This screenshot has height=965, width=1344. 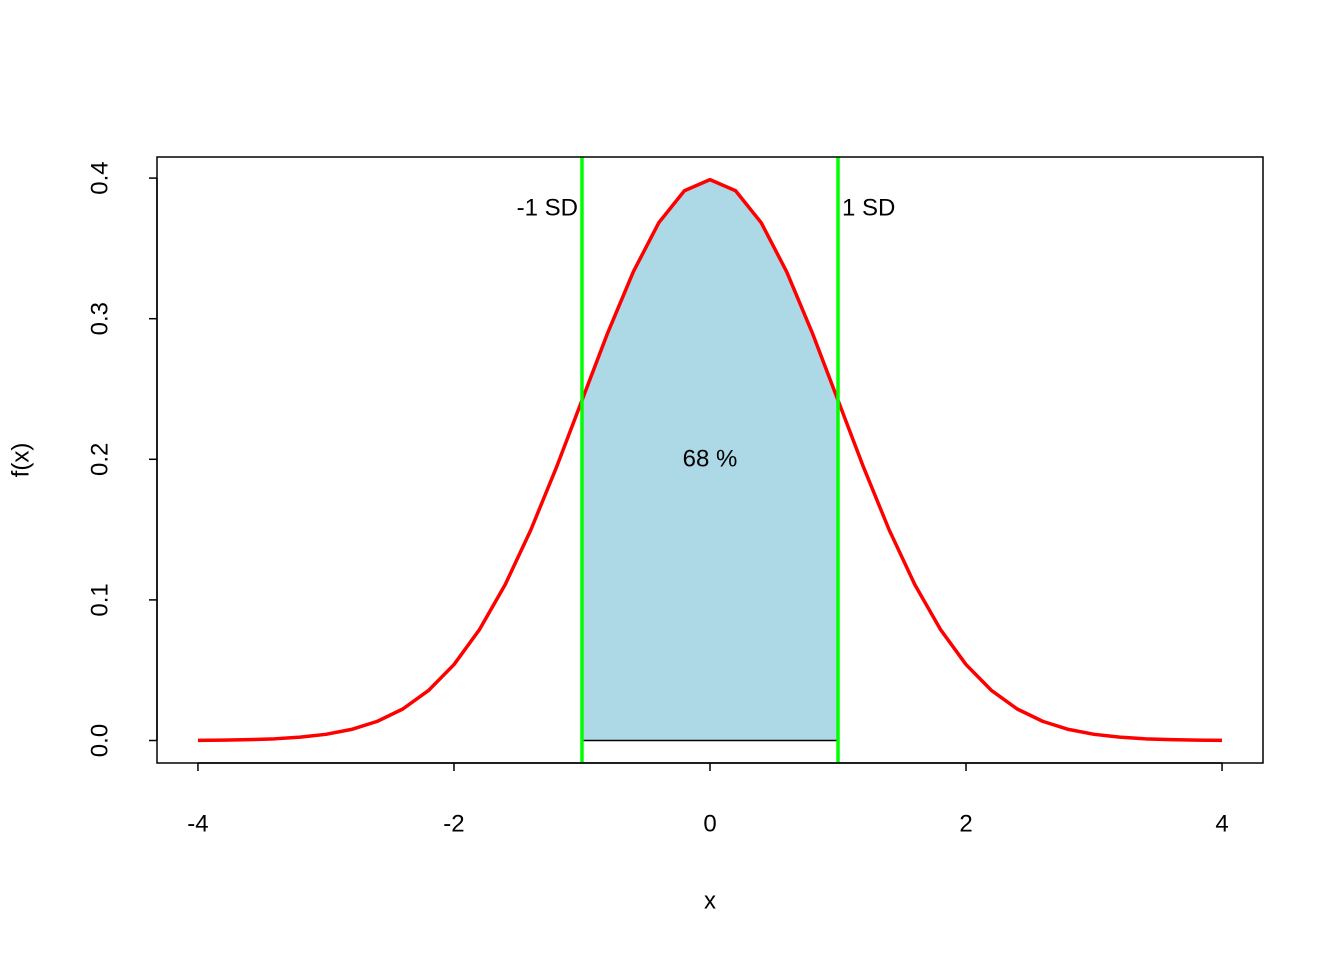 What do you see at coordinates (453, 823) in the screenshot?
I see `x-tick-label: -2` at bounding box center [453, 823].